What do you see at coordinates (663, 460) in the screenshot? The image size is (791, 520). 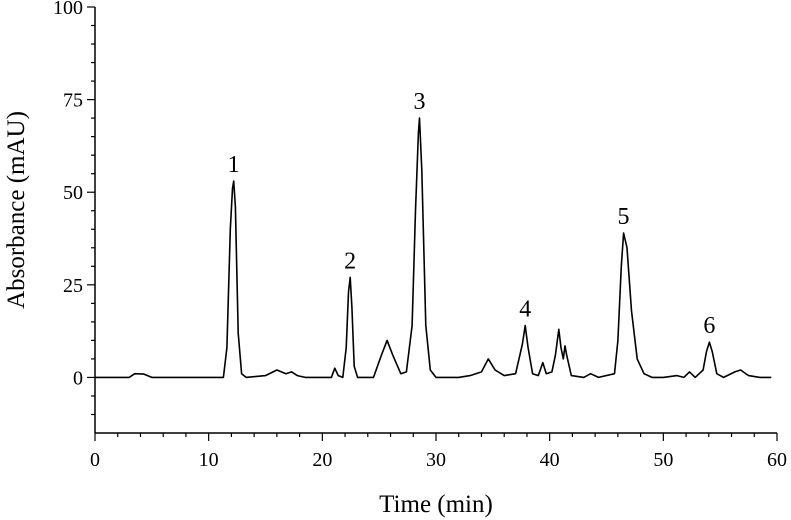 I see `x-tick-label: 50` at bounding box center [663, 460].